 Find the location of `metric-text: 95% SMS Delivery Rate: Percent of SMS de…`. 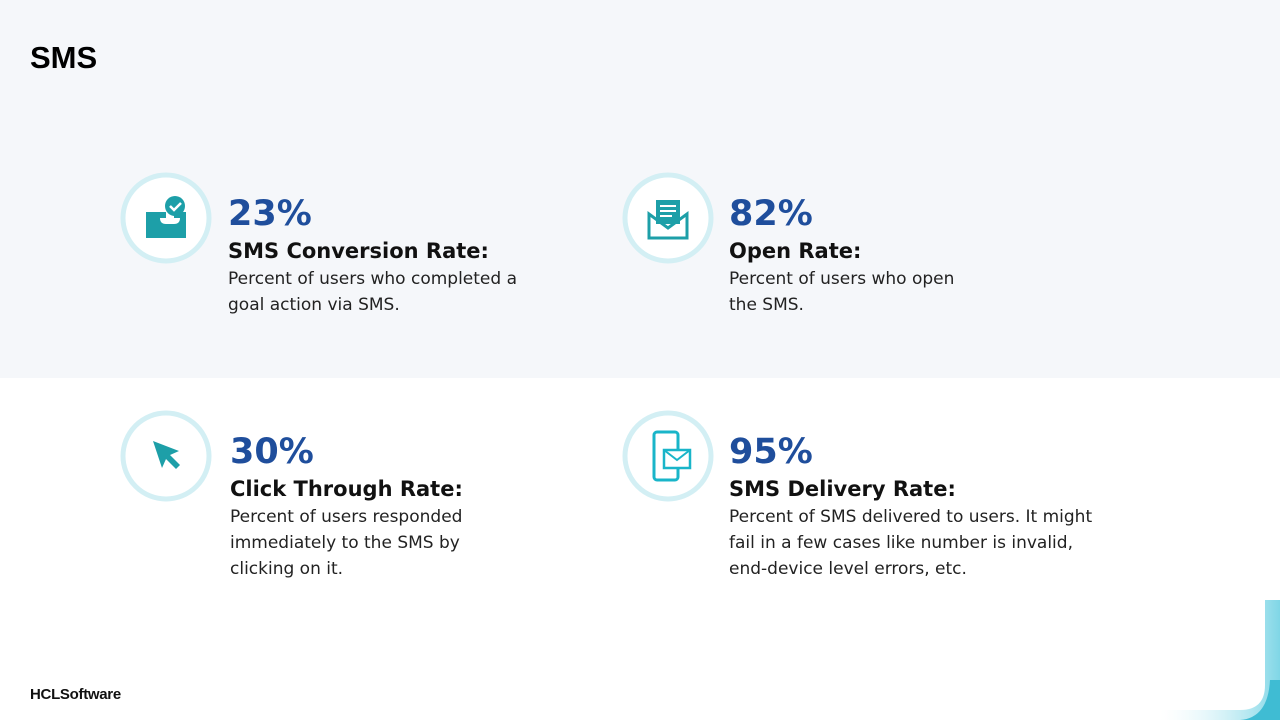

metric-text: 95% SMS Delivery Rate: Percent of SMS de… is located at coordinates (939, 506).